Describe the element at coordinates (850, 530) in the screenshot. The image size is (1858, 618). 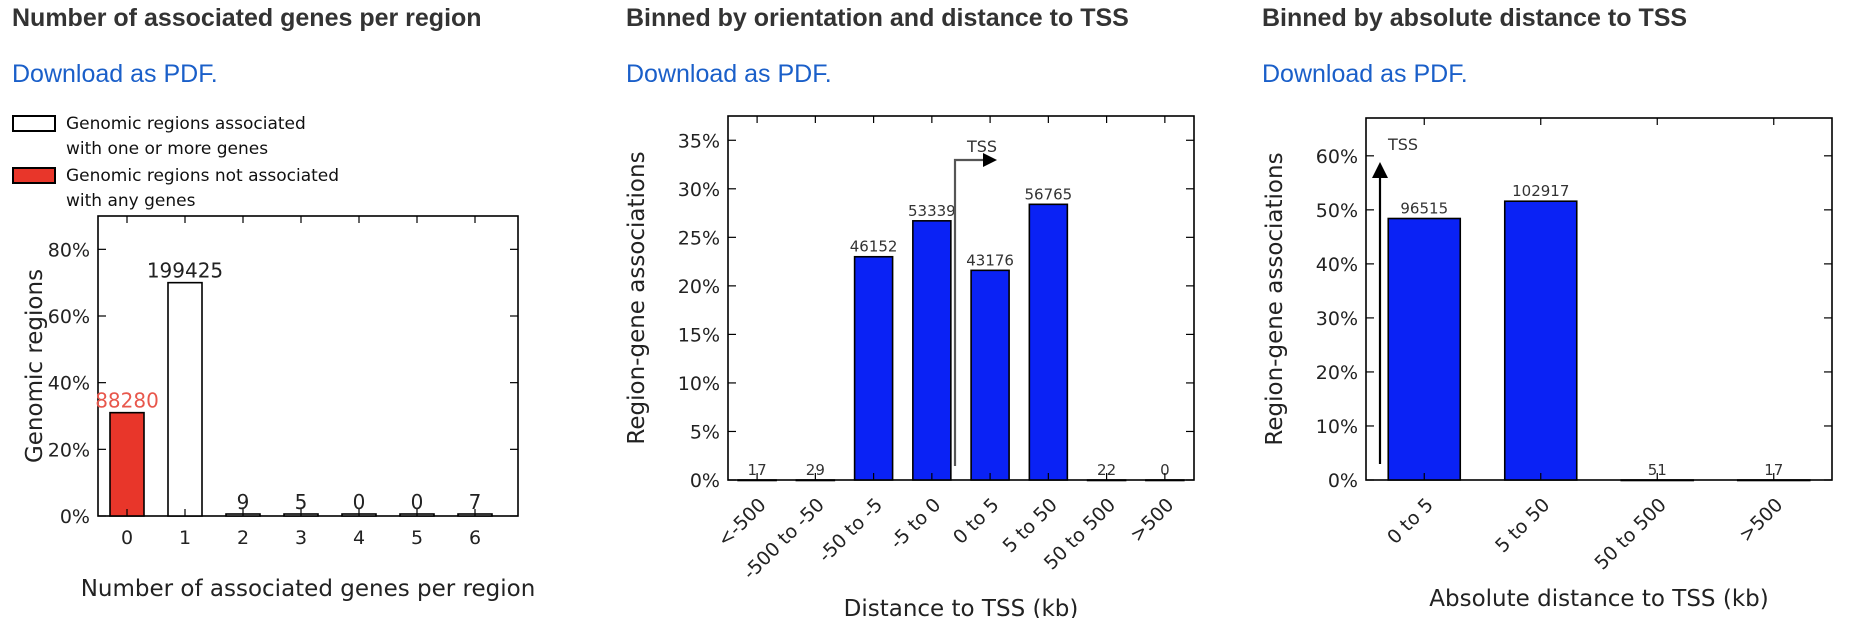
I see `x-tick-label: -50 to -5` at that location.